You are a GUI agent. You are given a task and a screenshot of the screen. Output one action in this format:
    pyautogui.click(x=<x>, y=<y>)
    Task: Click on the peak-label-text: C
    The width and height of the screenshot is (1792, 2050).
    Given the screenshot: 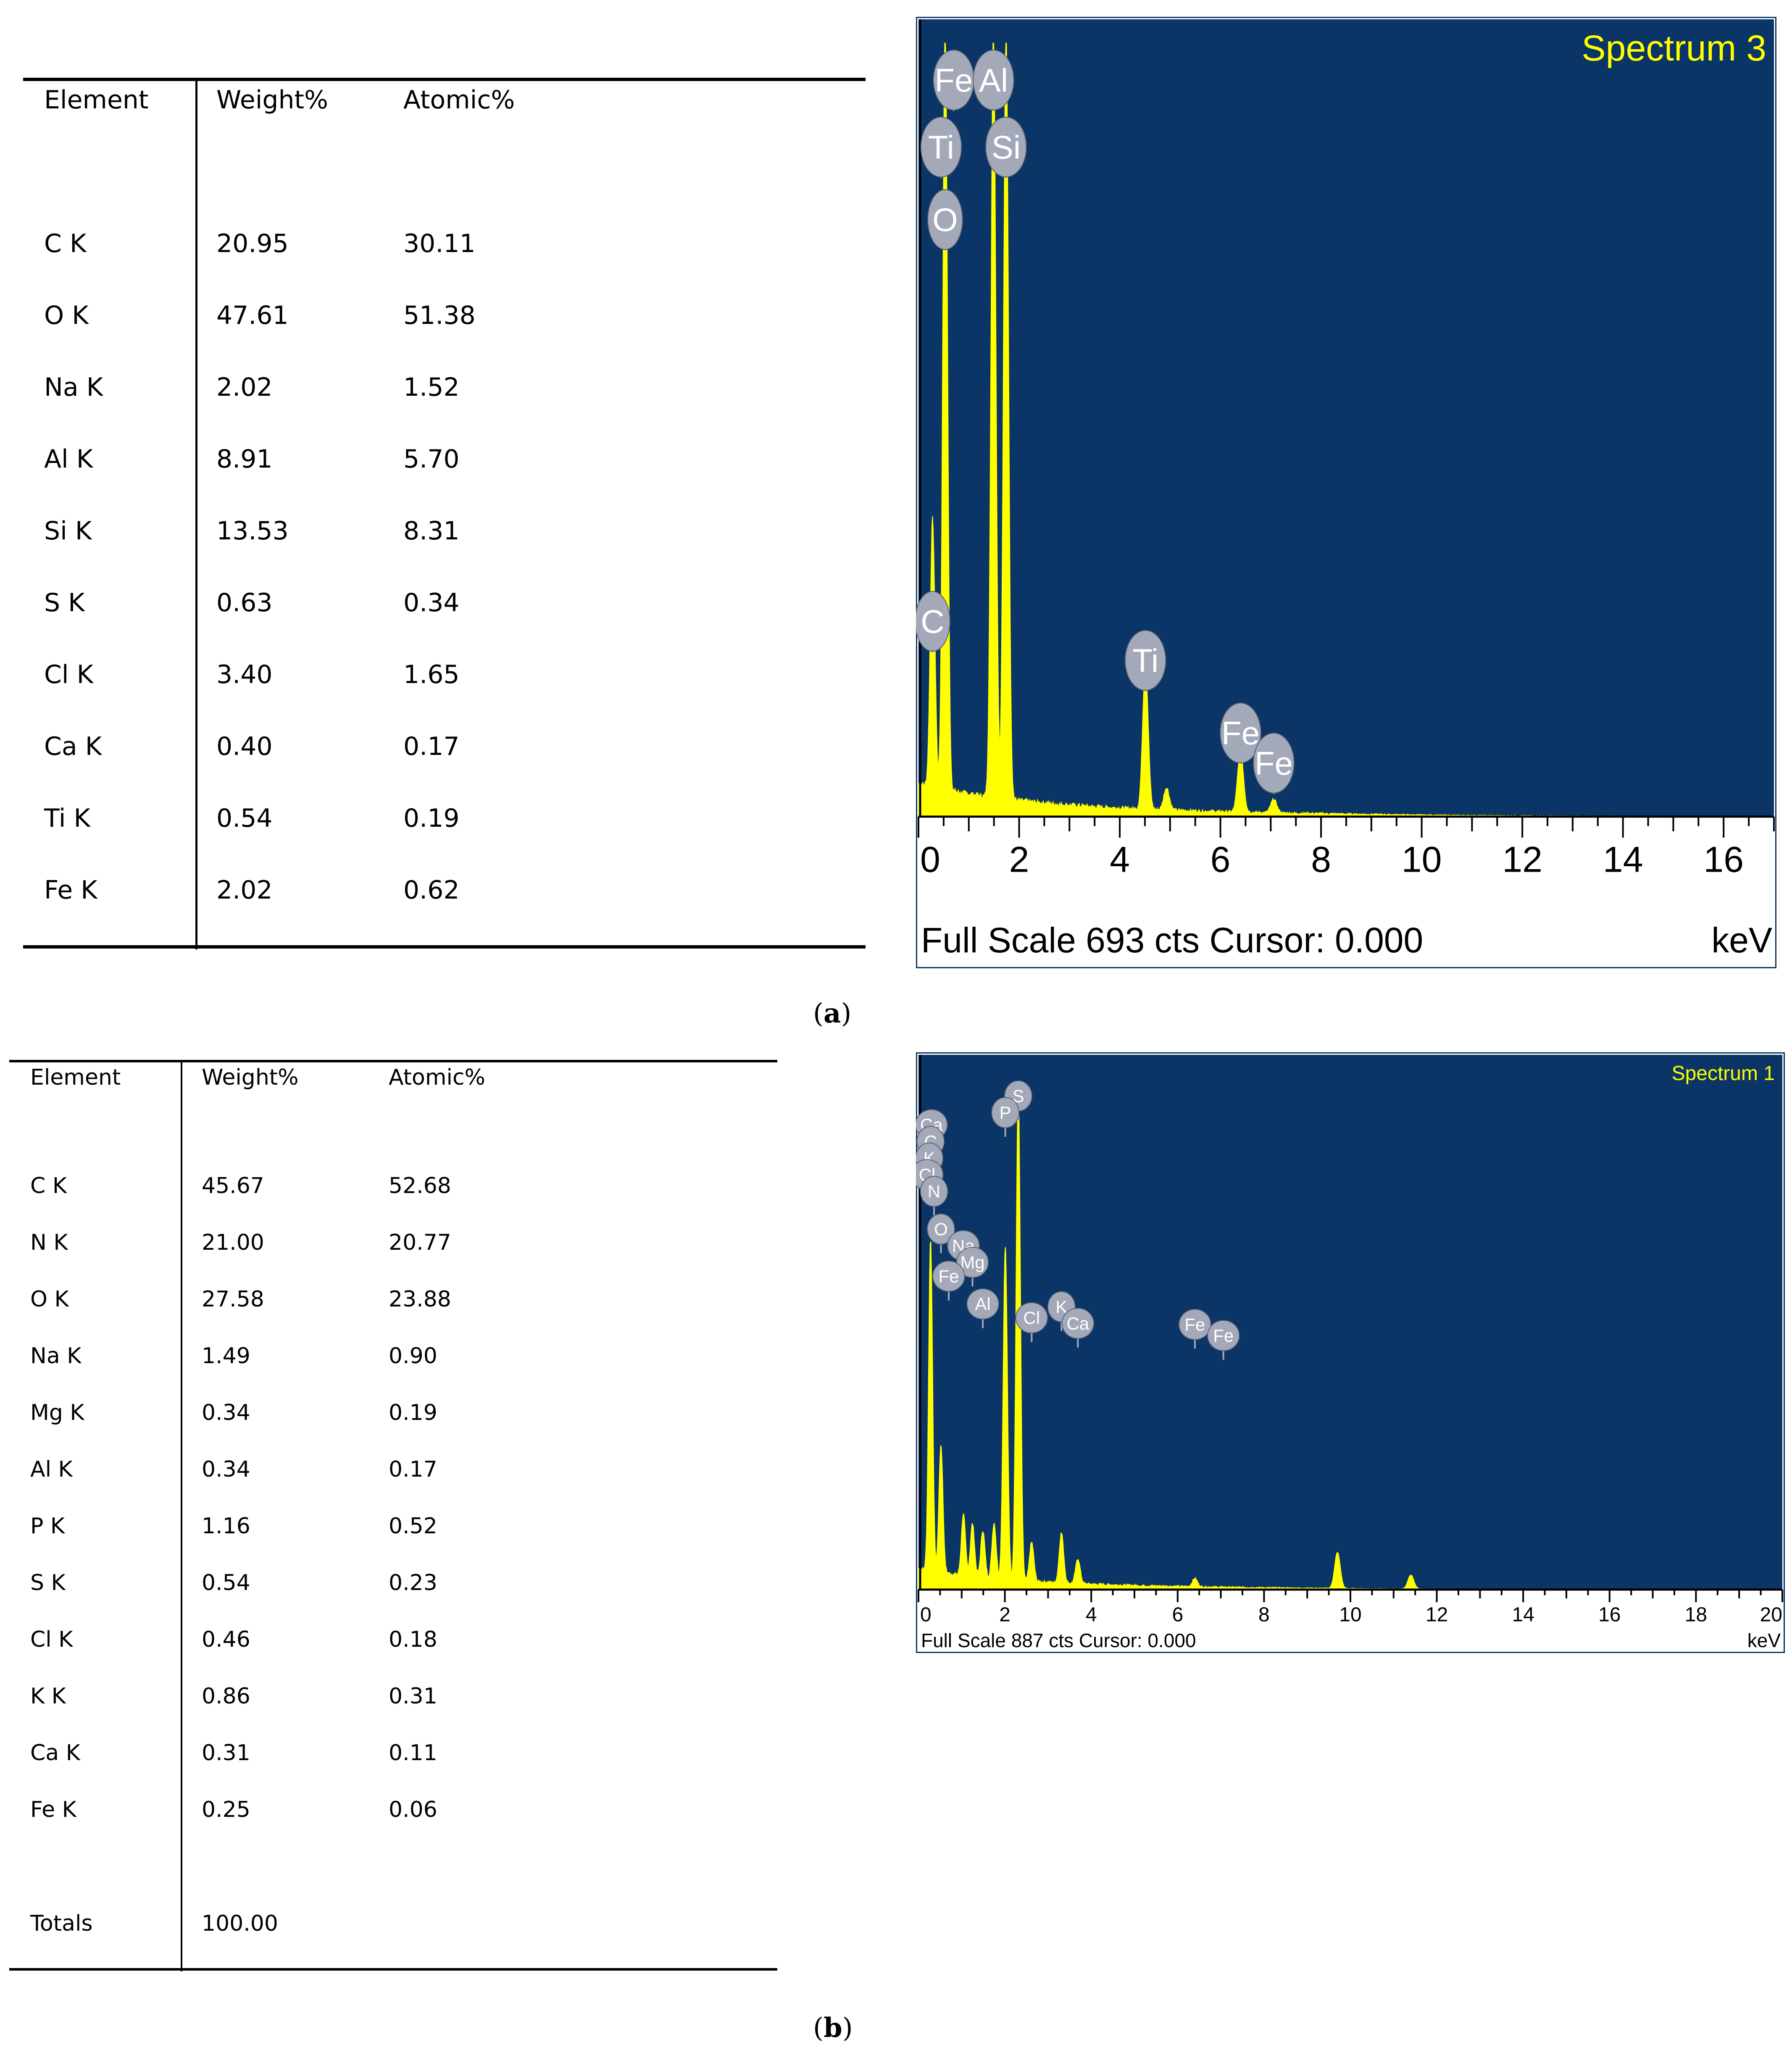 What is the action you would take?
    pyautogui.click(x=933, y=621)
    